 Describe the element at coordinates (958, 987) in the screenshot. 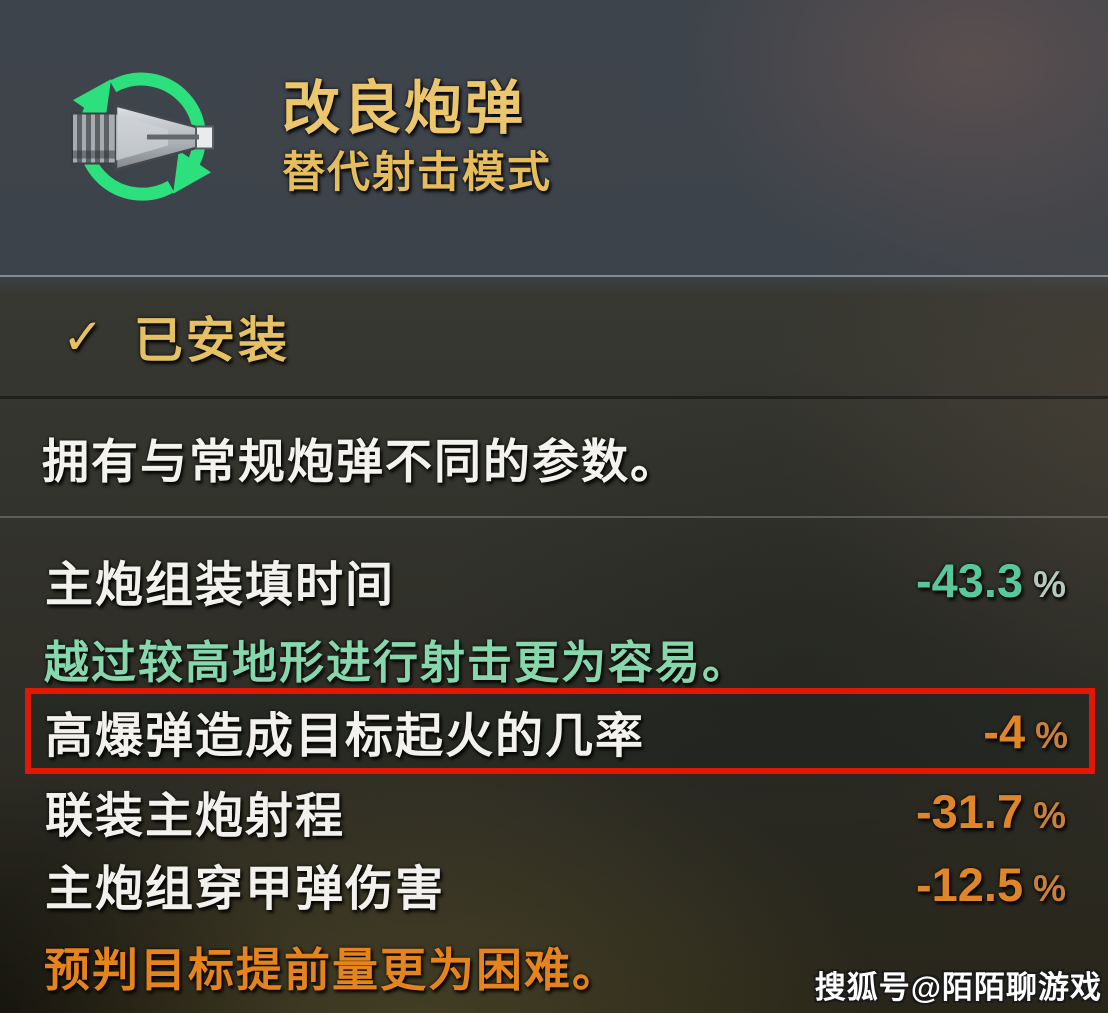

I see `watermark: 搜狐号@陌陌聊游戏` at that location.